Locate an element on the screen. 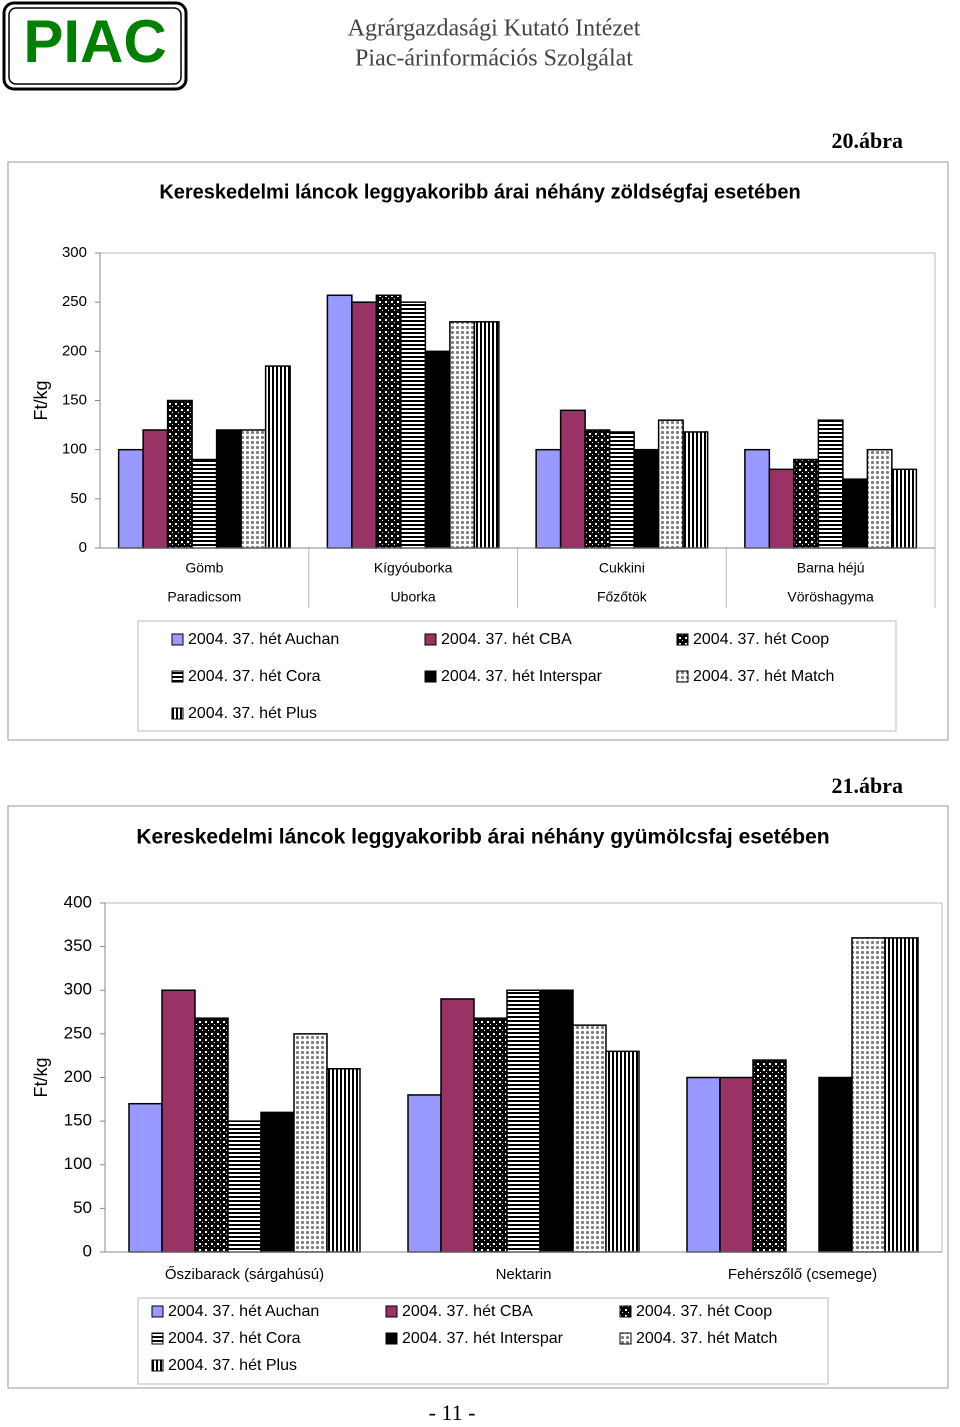 The height and width of the screenshot is (1427, 960). x-tick-label: Barna héjú is located at coordinates (831, 568).